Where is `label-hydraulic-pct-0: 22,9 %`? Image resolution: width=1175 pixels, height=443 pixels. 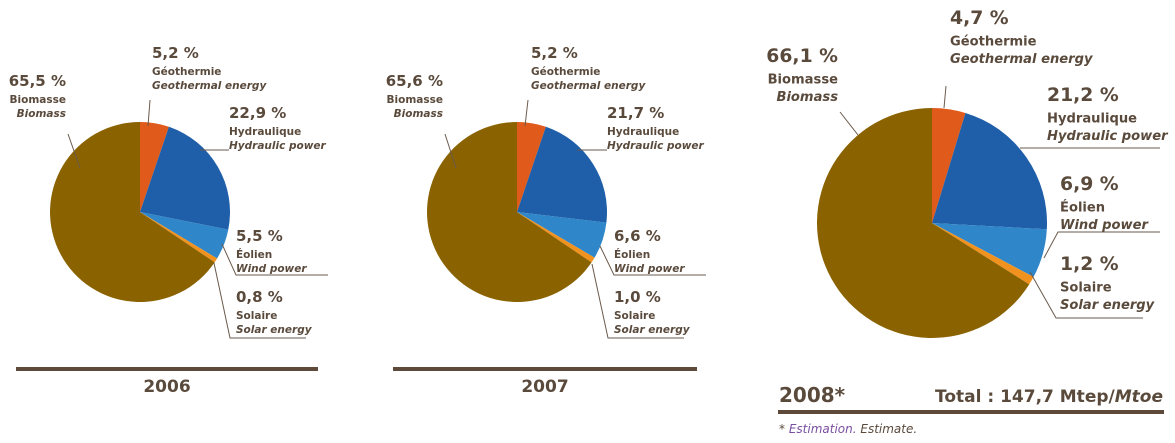
label-hydraulic-pct-0: 22,9 % is located at coordinates (257, 113).